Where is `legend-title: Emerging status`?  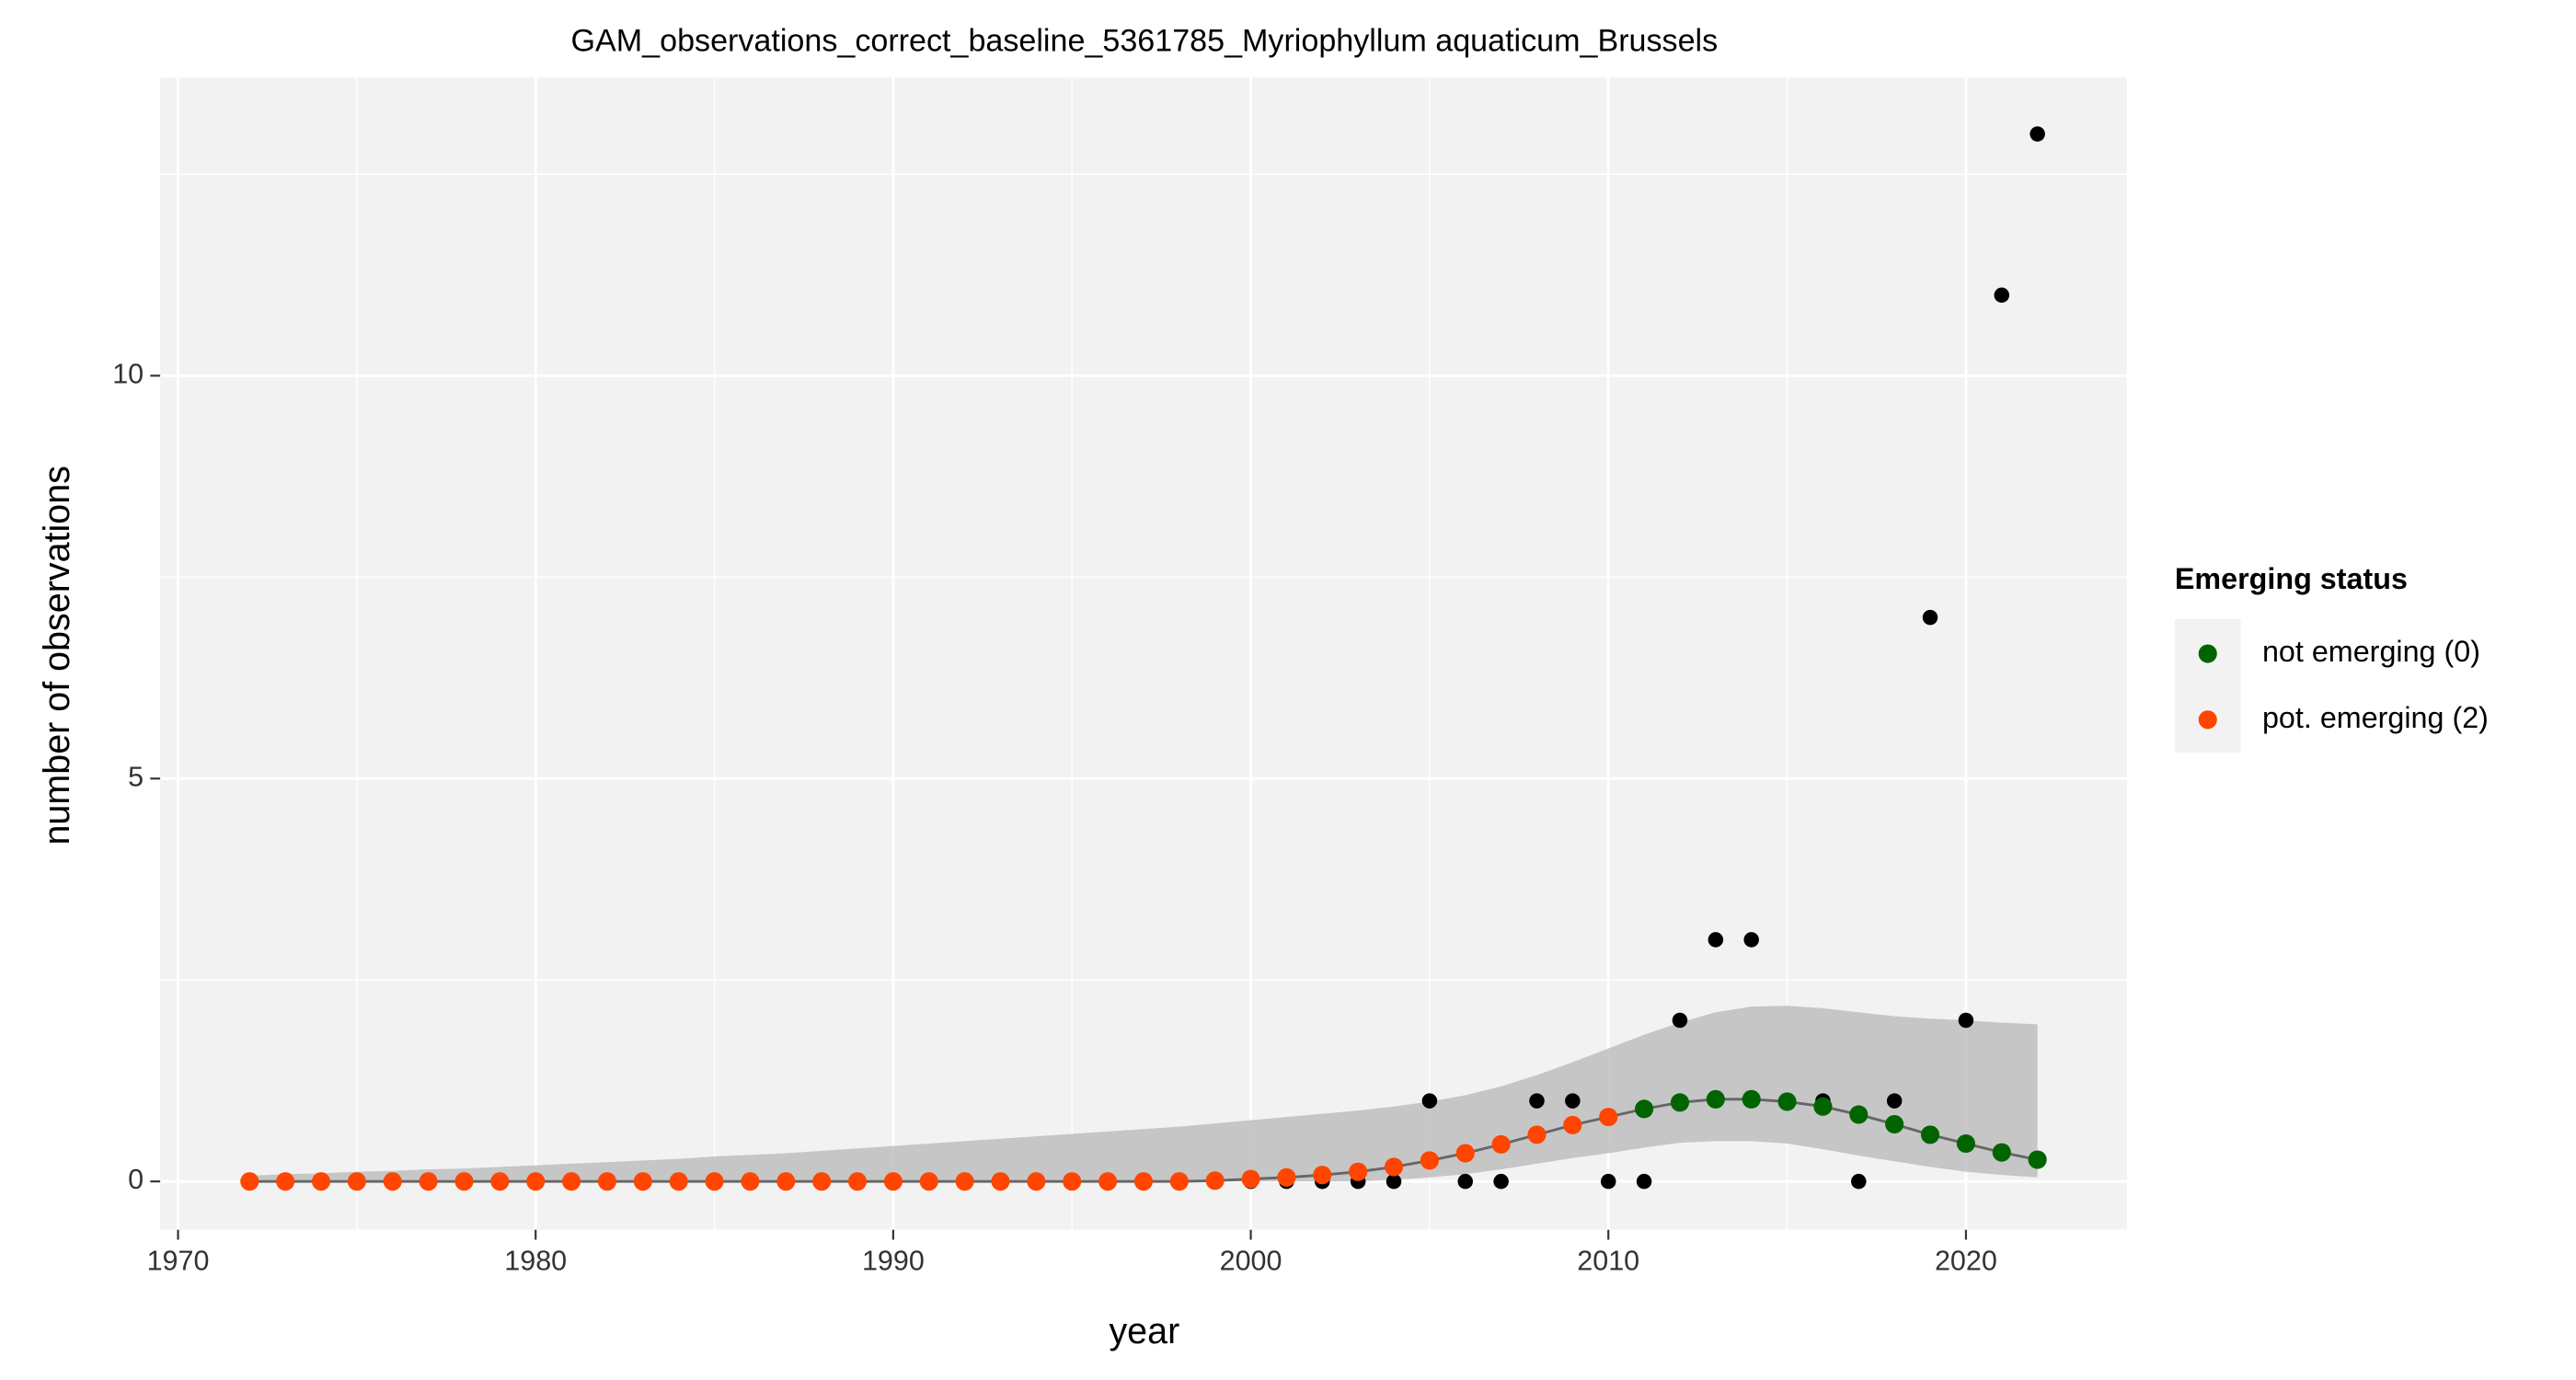 legend-title: Emerging status is located at coordinates (2291, 578).